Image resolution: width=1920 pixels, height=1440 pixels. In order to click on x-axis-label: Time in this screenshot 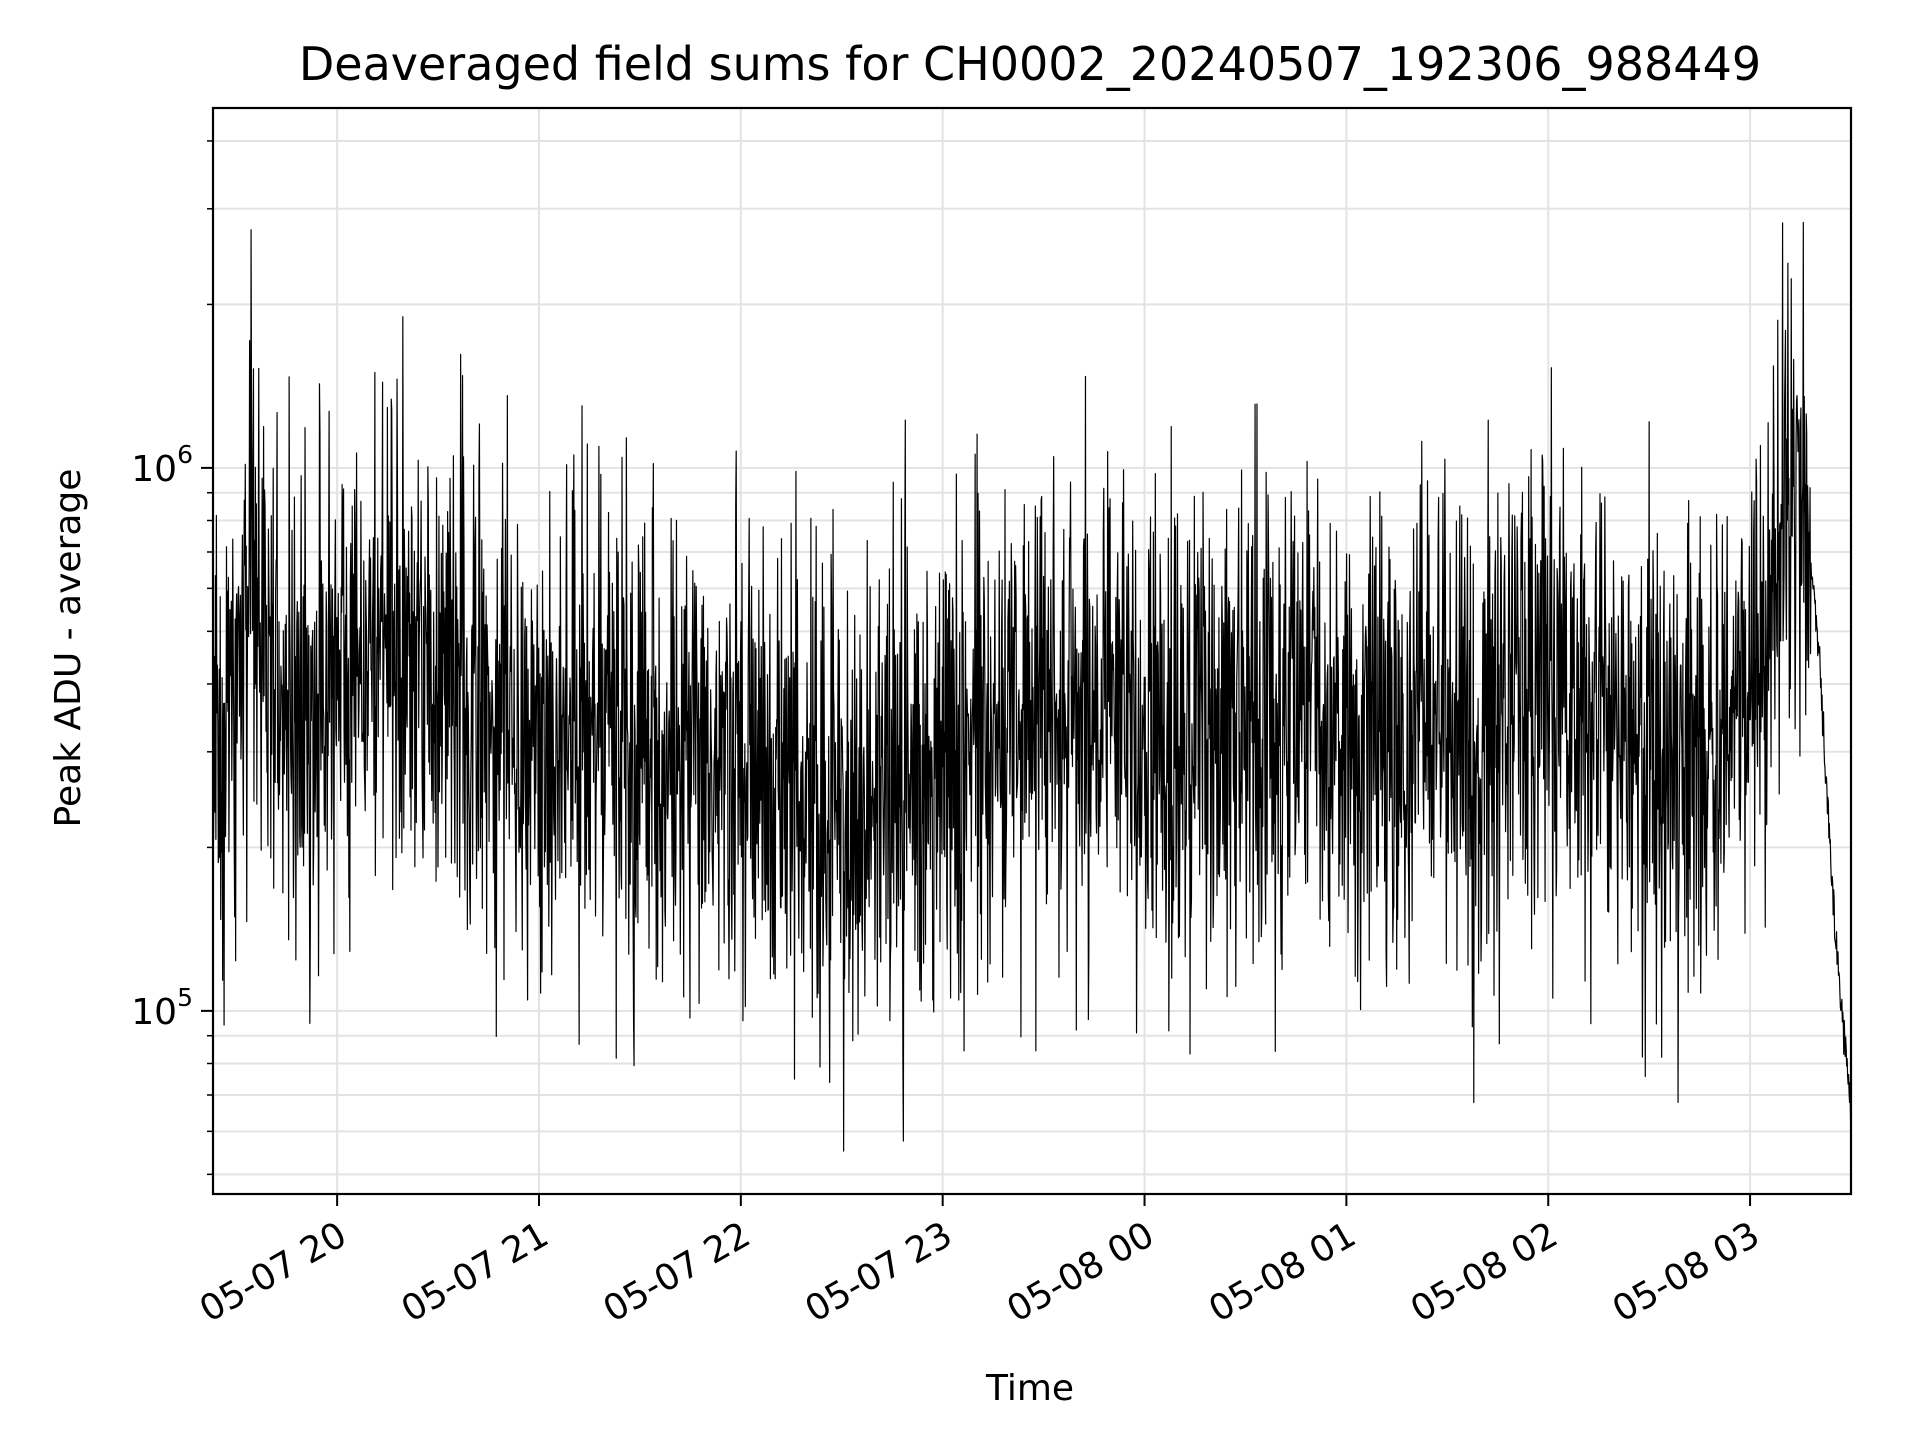, I will do `click(1029, 1388)`.